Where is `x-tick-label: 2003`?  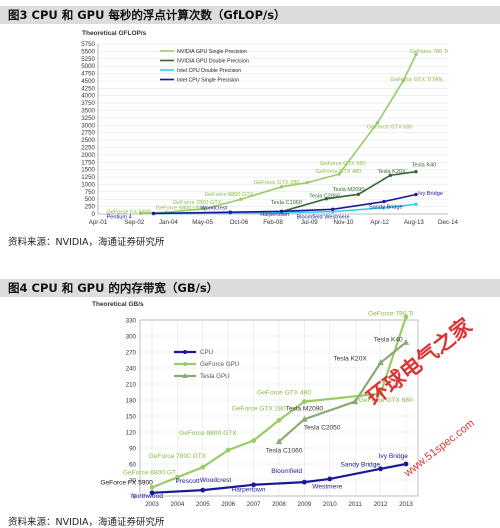
x-tick-label: 2003 is located at coordinates (152, 504).